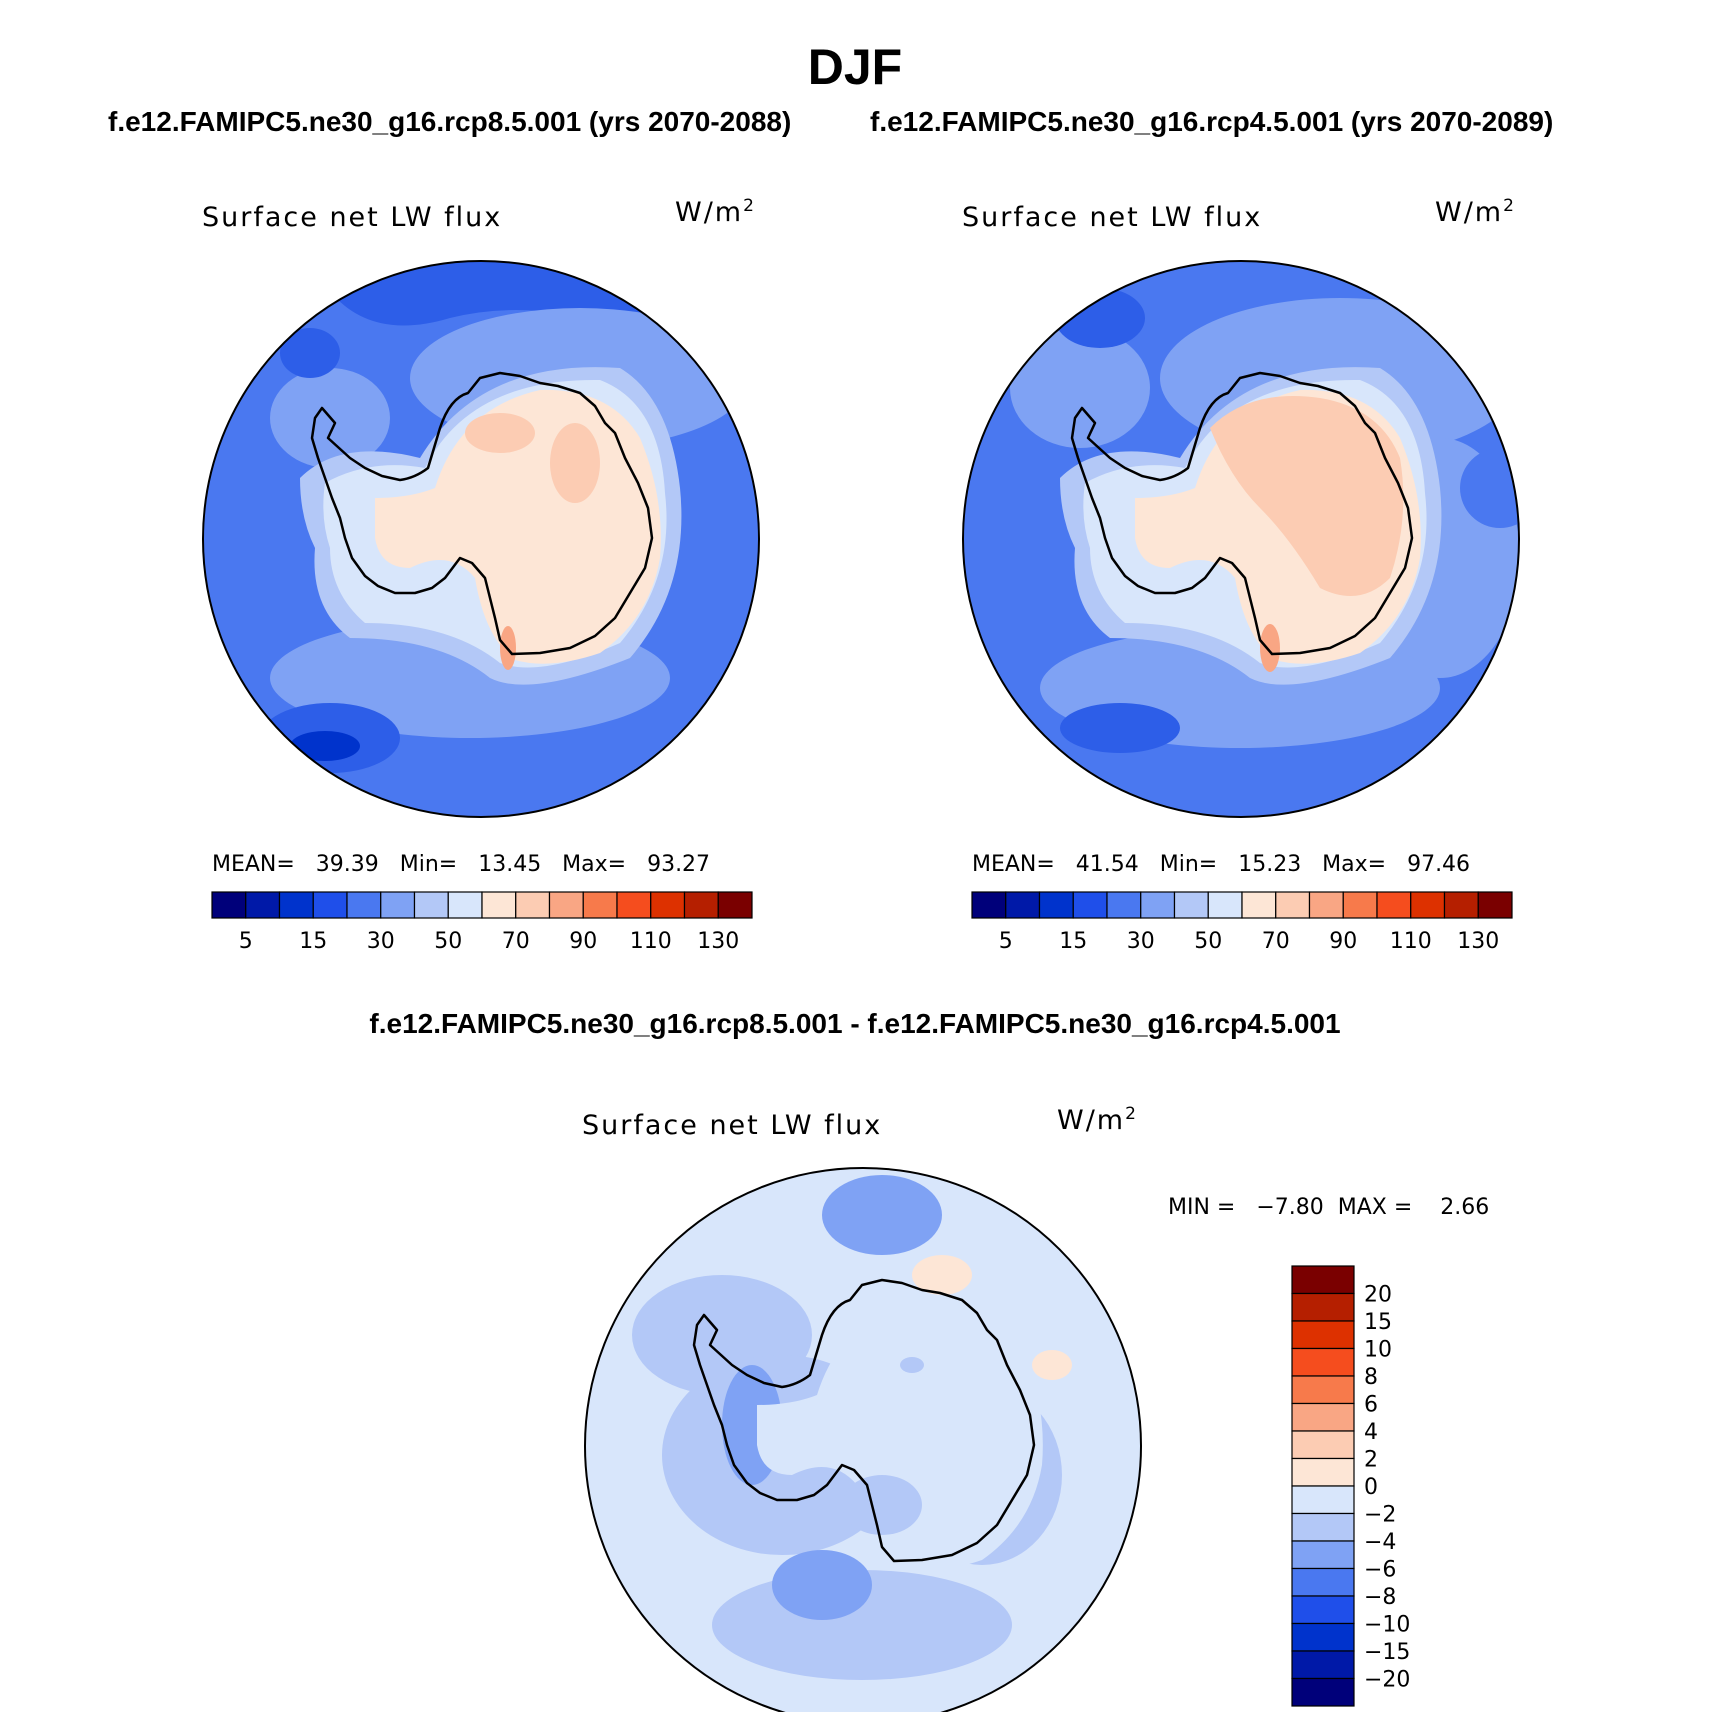 The image size is (1710, 1712). What do you see at coordinates (1378, 1350) in the screenshot?
I see `panel3-colorbar-tick-label: 10` at bounding box center [1378, 1350].